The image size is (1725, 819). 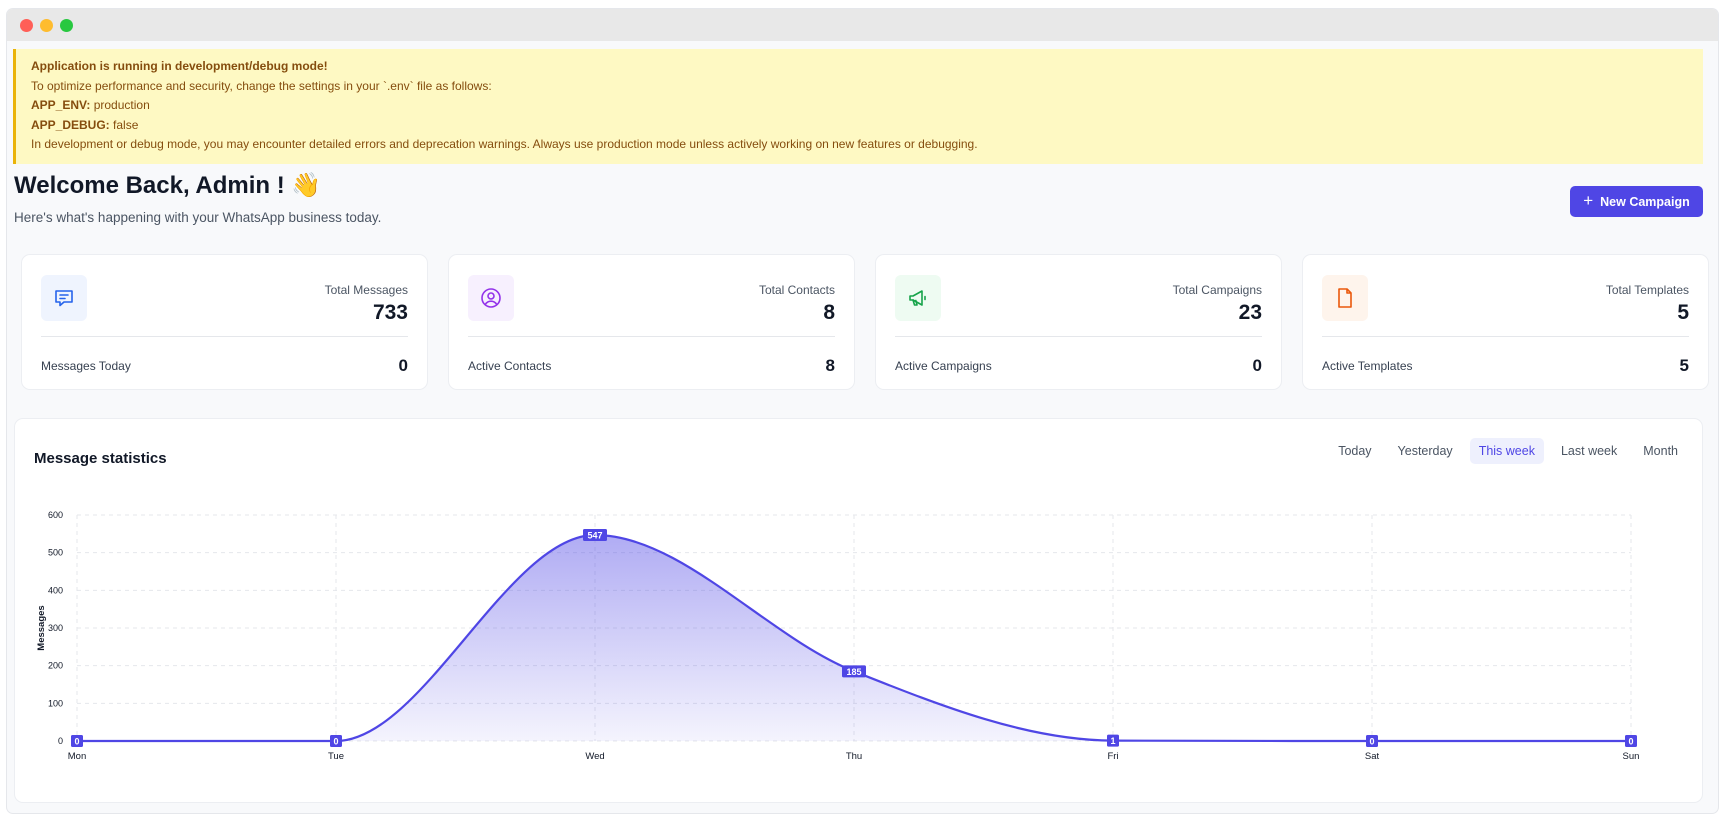 What do you see at coordinates (1355, 451) in the screenshot?
I see `tab-today: Today` at bounding box center [1355, 451].